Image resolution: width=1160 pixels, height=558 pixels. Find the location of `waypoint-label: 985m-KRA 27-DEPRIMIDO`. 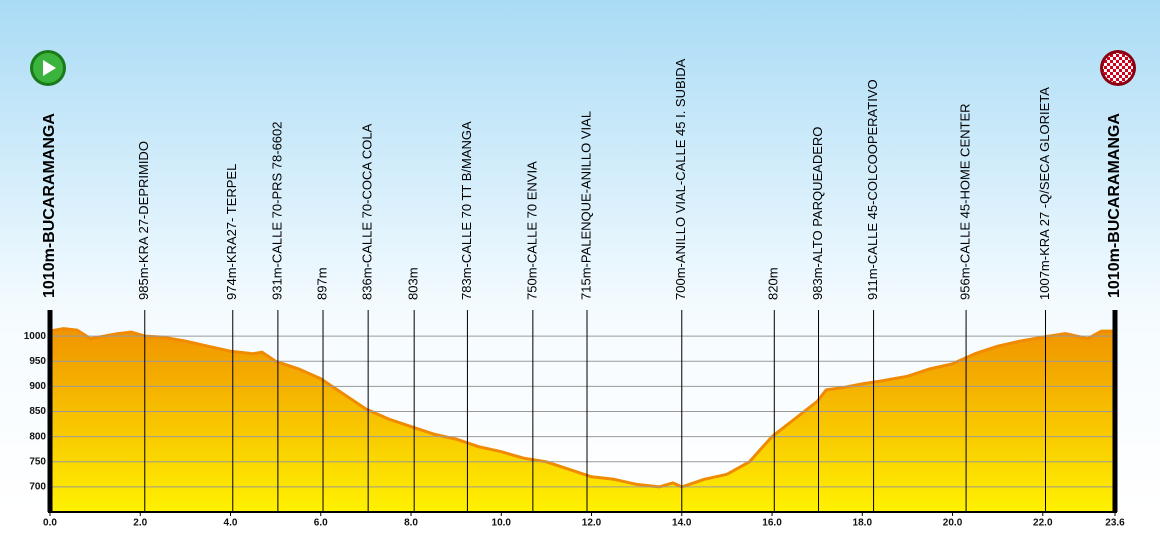

waypoint-label: 985m-KRA 27-DEPRIMIDO is located at coordinates (143, 220).